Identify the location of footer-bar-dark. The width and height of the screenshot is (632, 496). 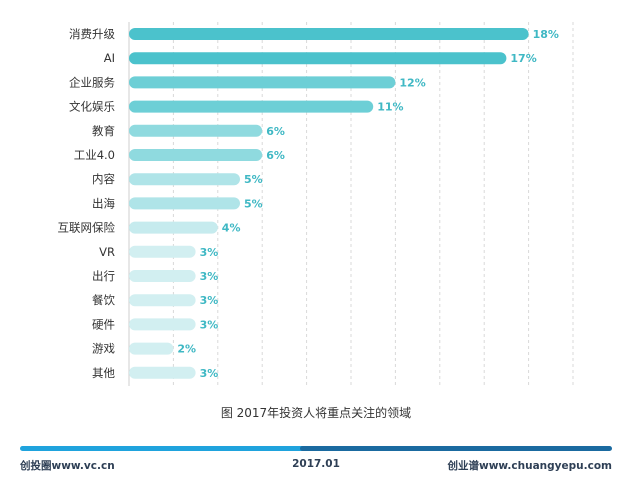
(456, 448).